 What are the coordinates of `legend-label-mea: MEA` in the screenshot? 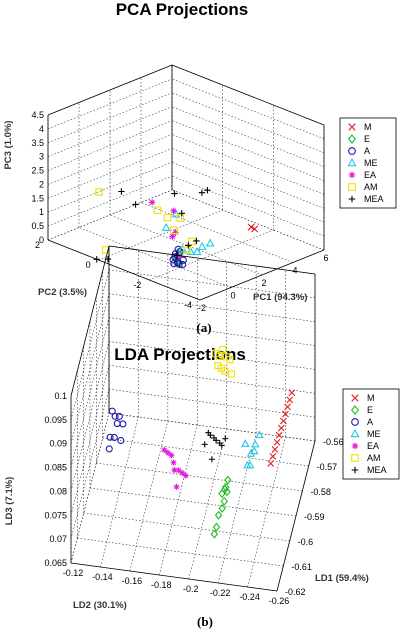 It's located at (374, 199).